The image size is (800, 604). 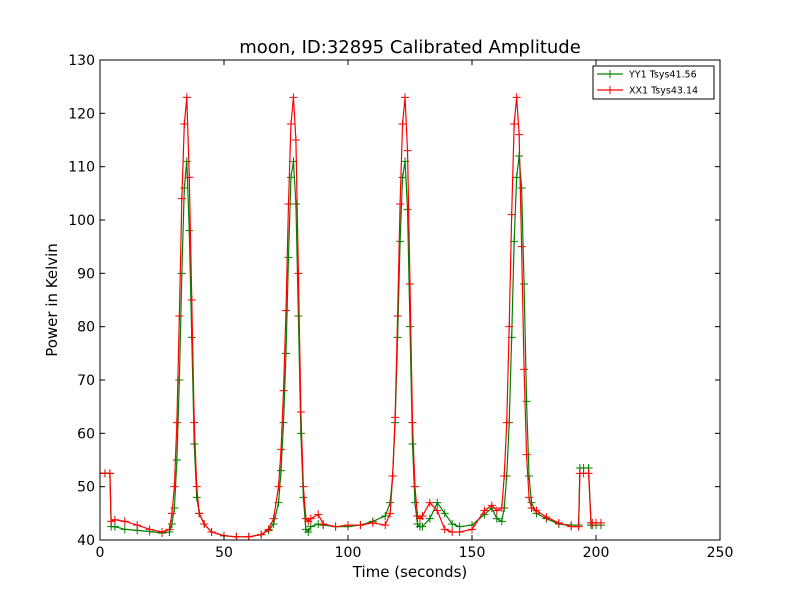 I want to click on legend: YY1 Tsys41.56 XX1 Tsys43.14, so click(x=653, y=82).